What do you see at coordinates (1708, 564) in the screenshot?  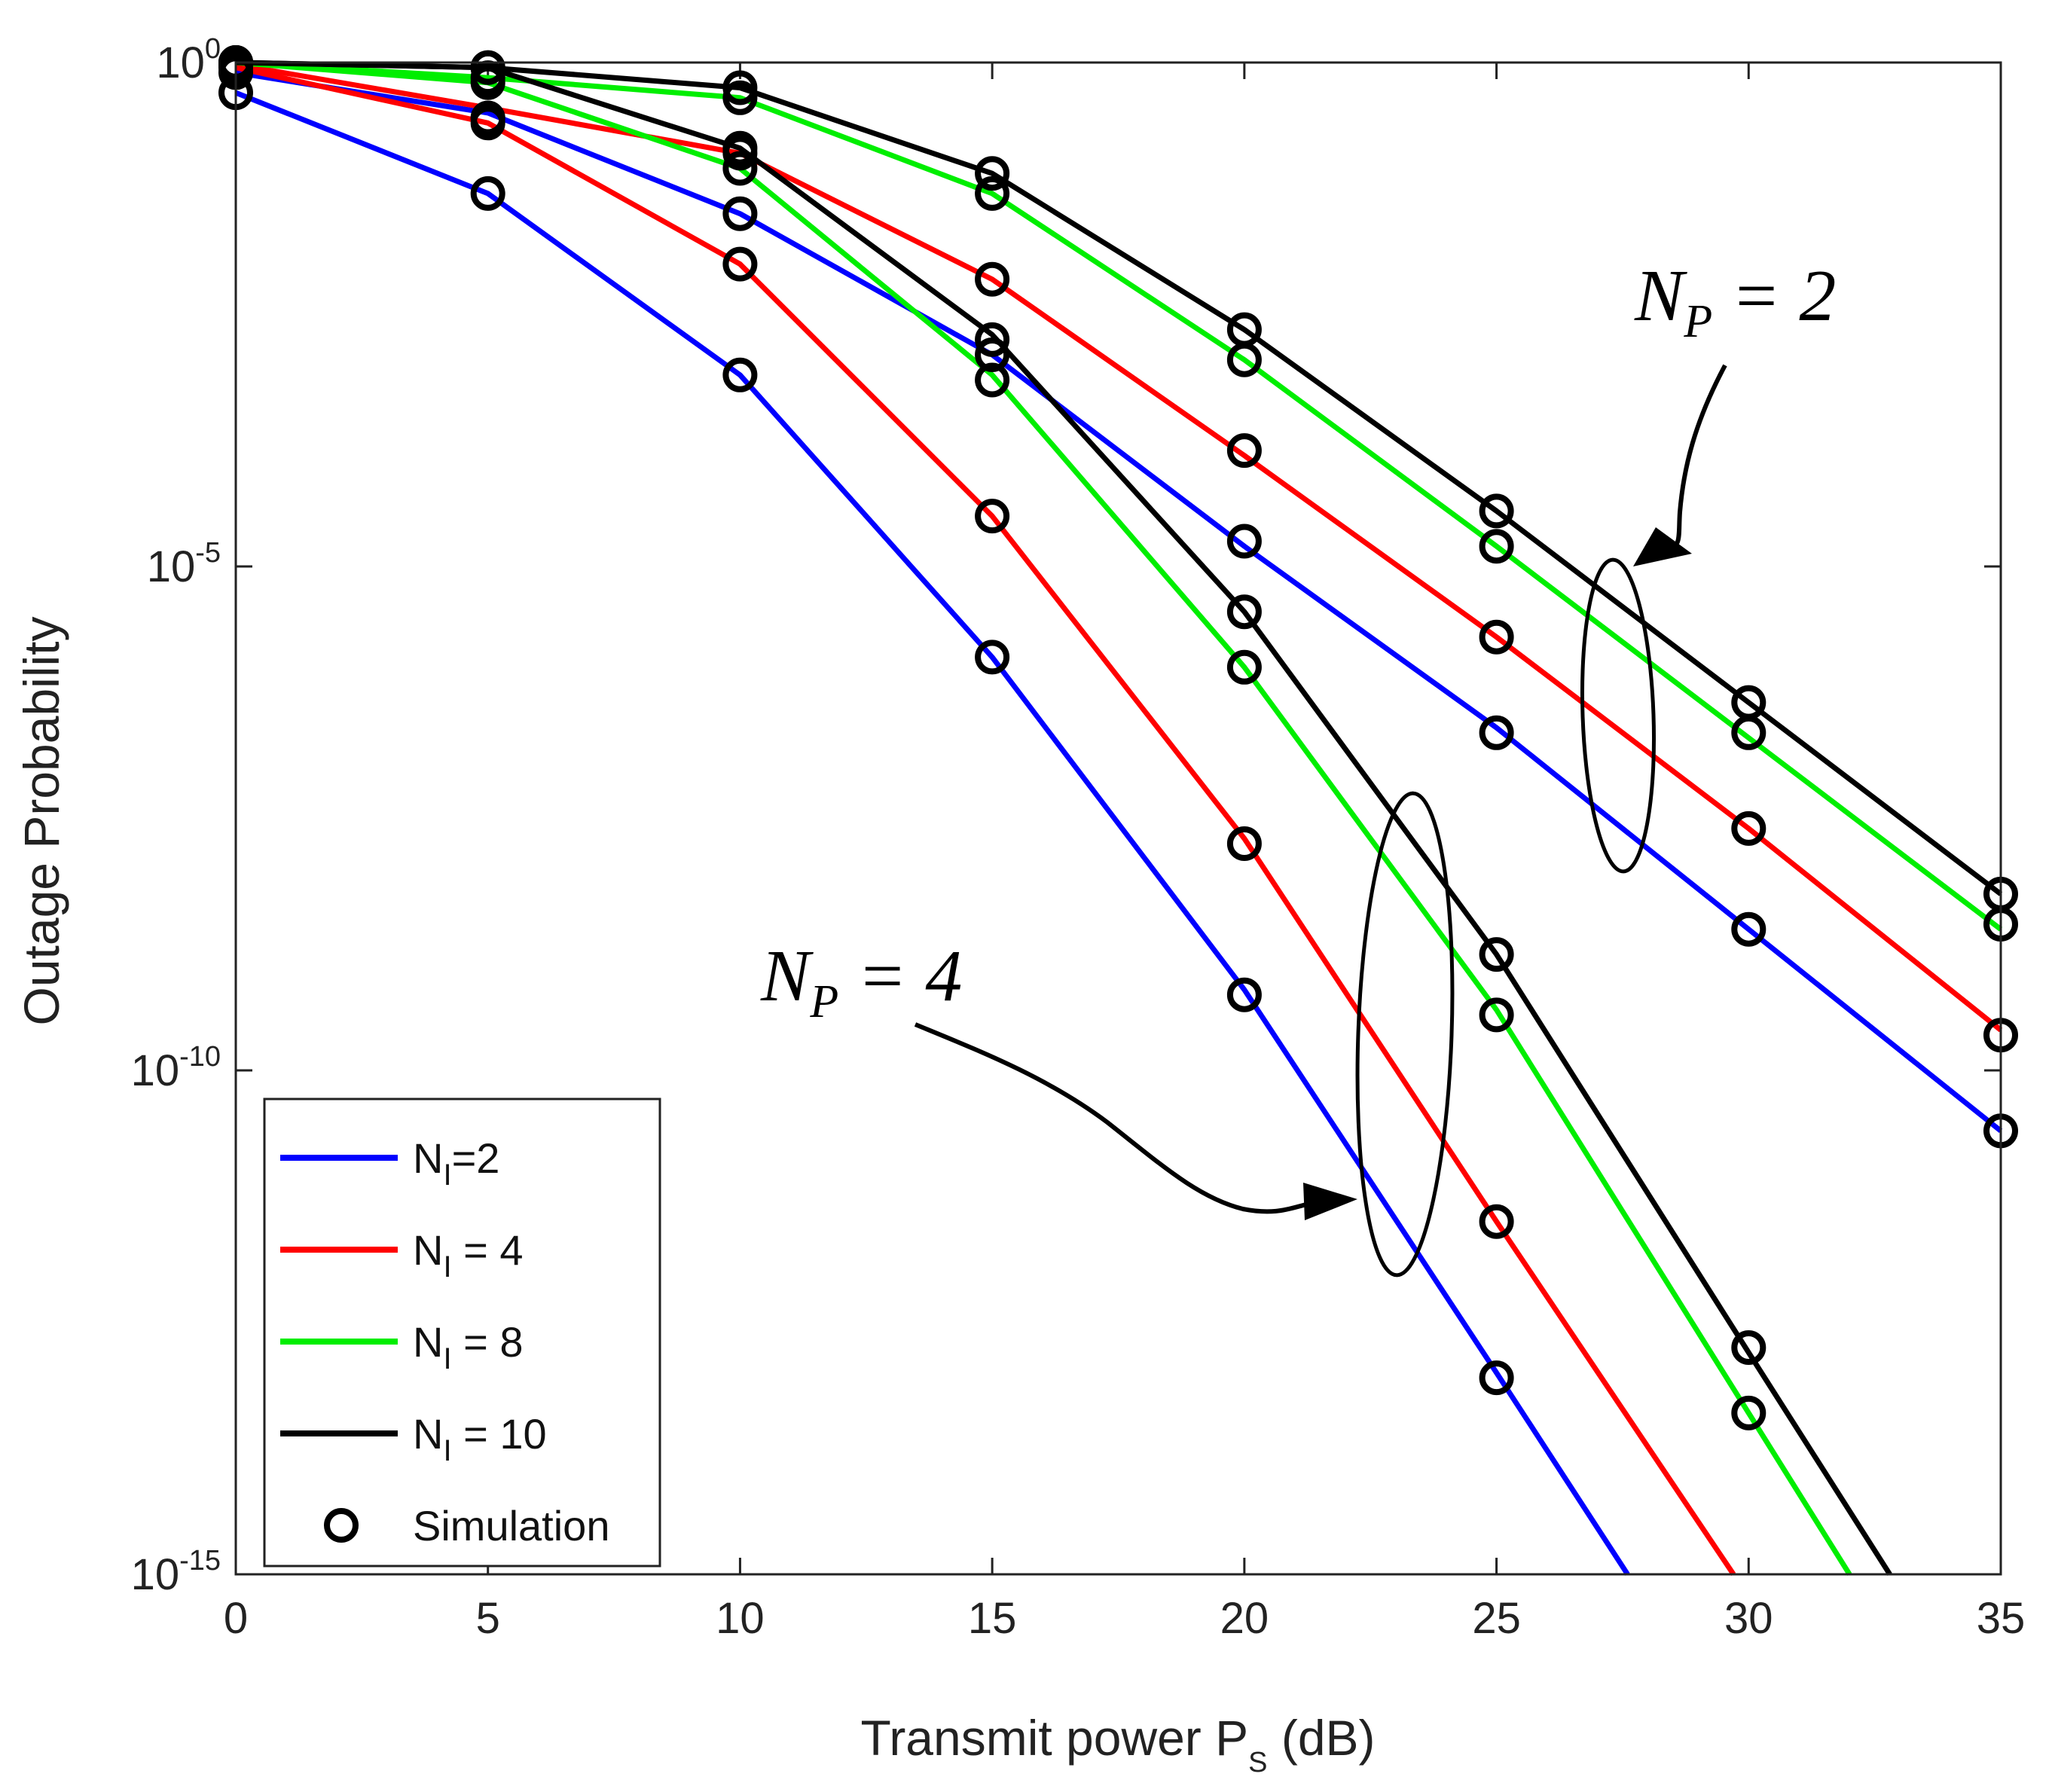 I see `annotation-np2: NP = 2` at bounding box center [1708, 564].